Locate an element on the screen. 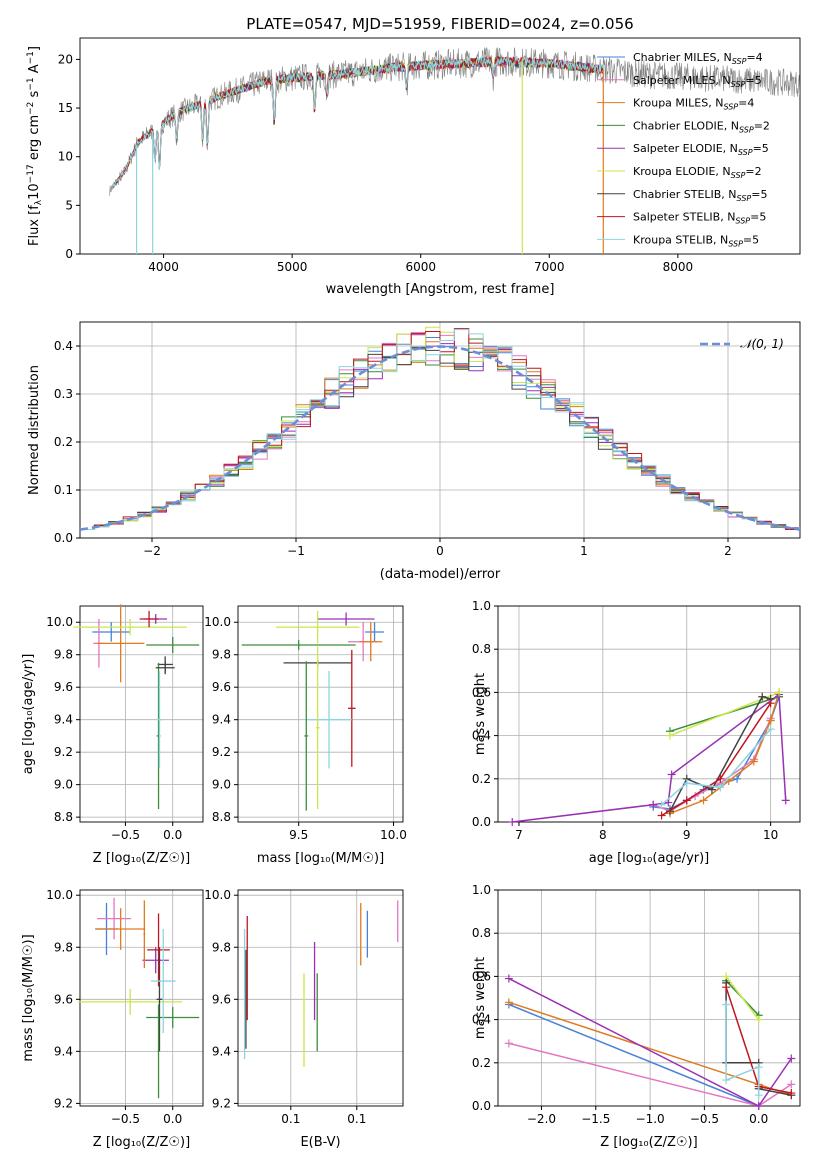 The width and height of the screenshot is (819, 1170). legend-label: Chabrier STELIB, NSSP=5 is located at coordinates (700, 195).